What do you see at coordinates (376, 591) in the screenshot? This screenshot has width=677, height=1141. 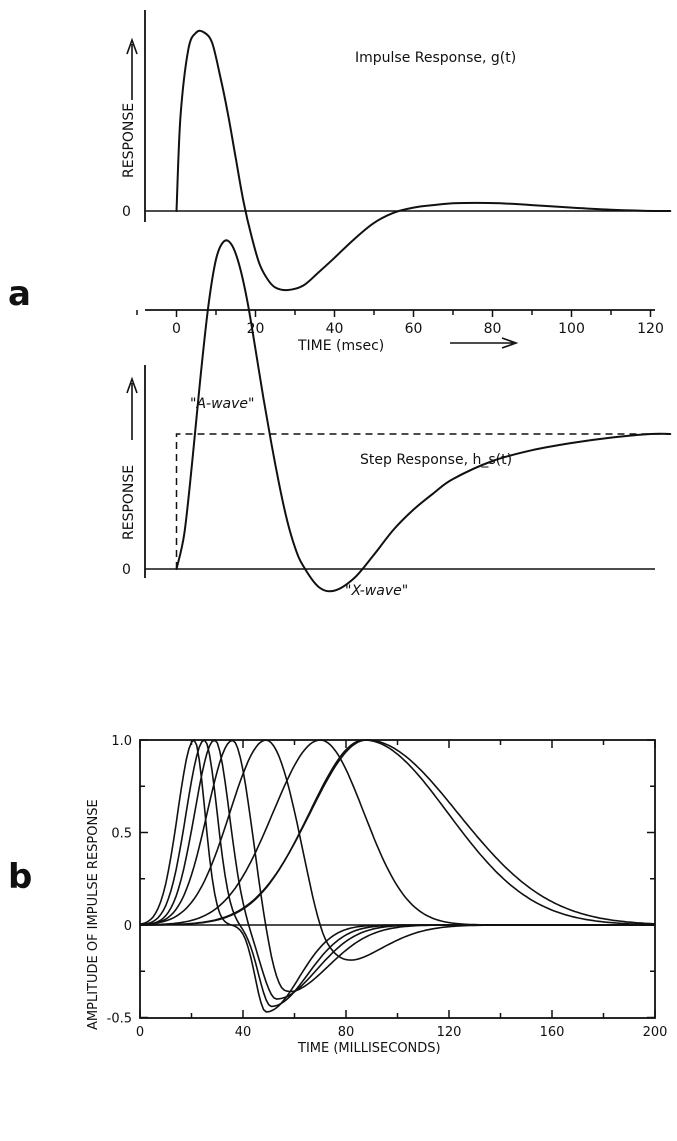 I see `x-wave-label: "X-wave"` at bounding box center [376, 591].